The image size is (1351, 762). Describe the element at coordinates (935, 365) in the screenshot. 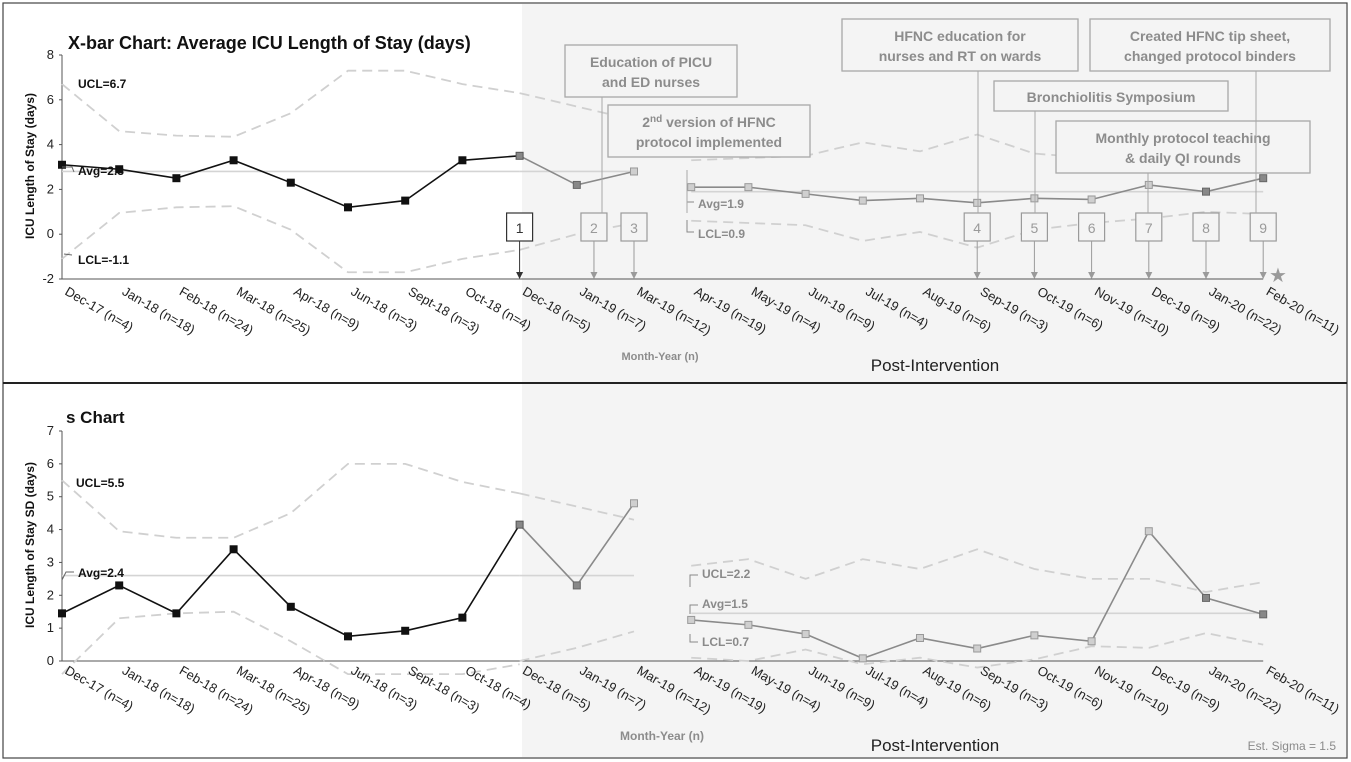

I see `xbar-region-label: Post-Intervention` at that location.